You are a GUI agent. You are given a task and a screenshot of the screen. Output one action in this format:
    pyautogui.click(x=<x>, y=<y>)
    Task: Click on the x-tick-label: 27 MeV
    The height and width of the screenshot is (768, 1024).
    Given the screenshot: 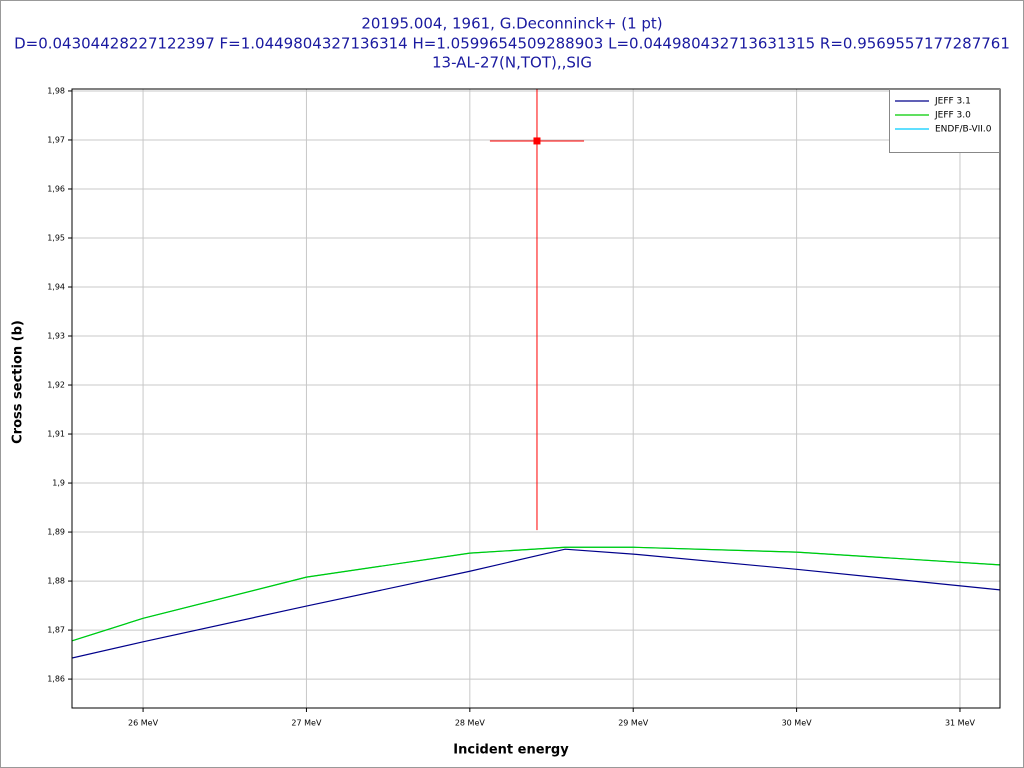 What is the action you would take?
    pyautogui.click(x=306, y=723)
    